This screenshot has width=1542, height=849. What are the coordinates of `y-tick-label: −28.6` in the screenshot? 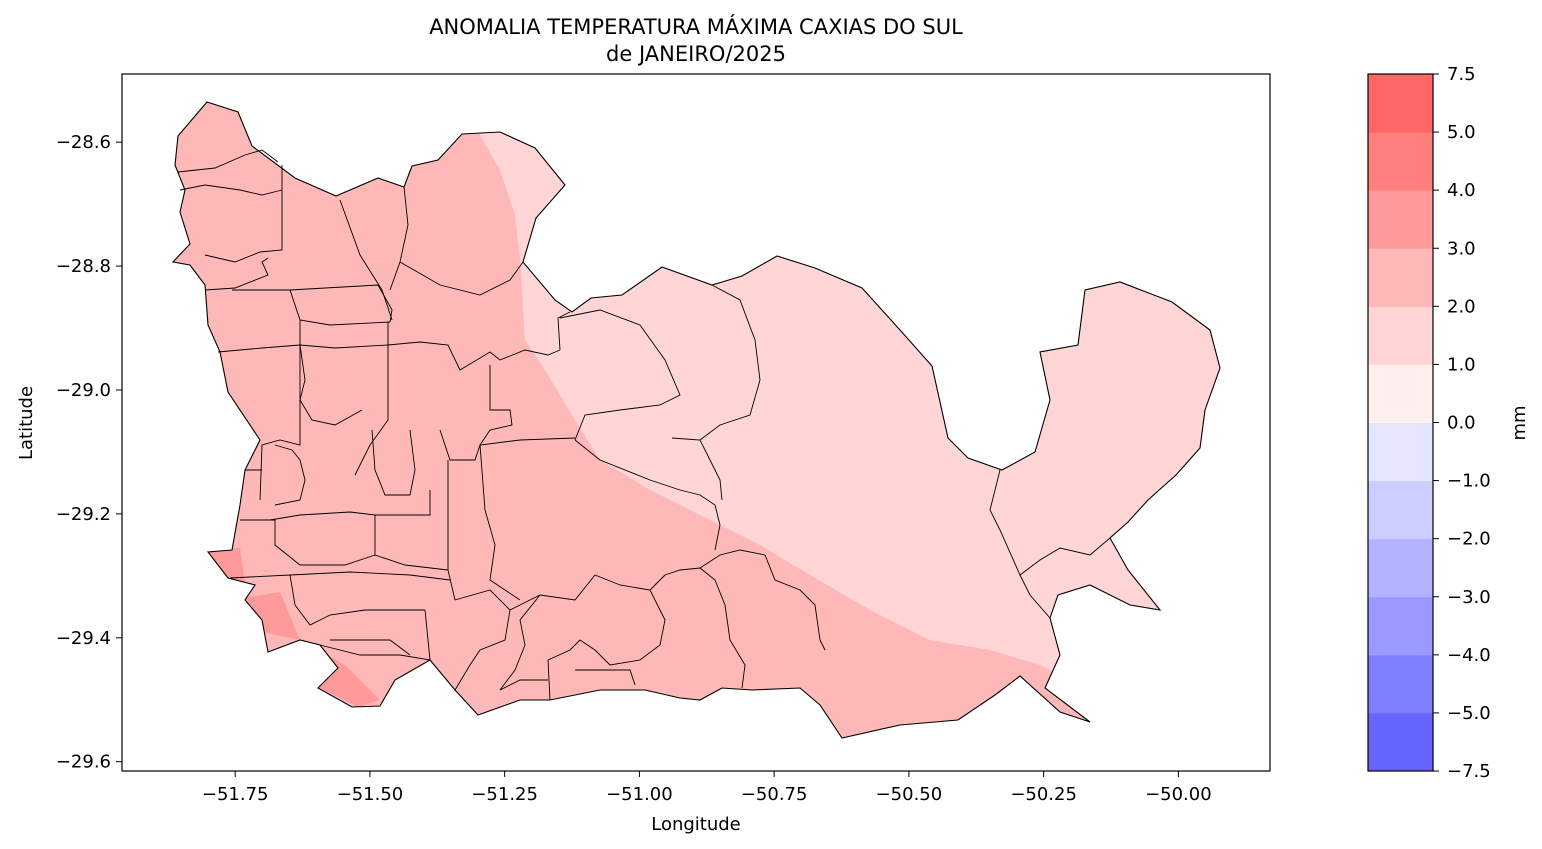 It's located at (83, 142).